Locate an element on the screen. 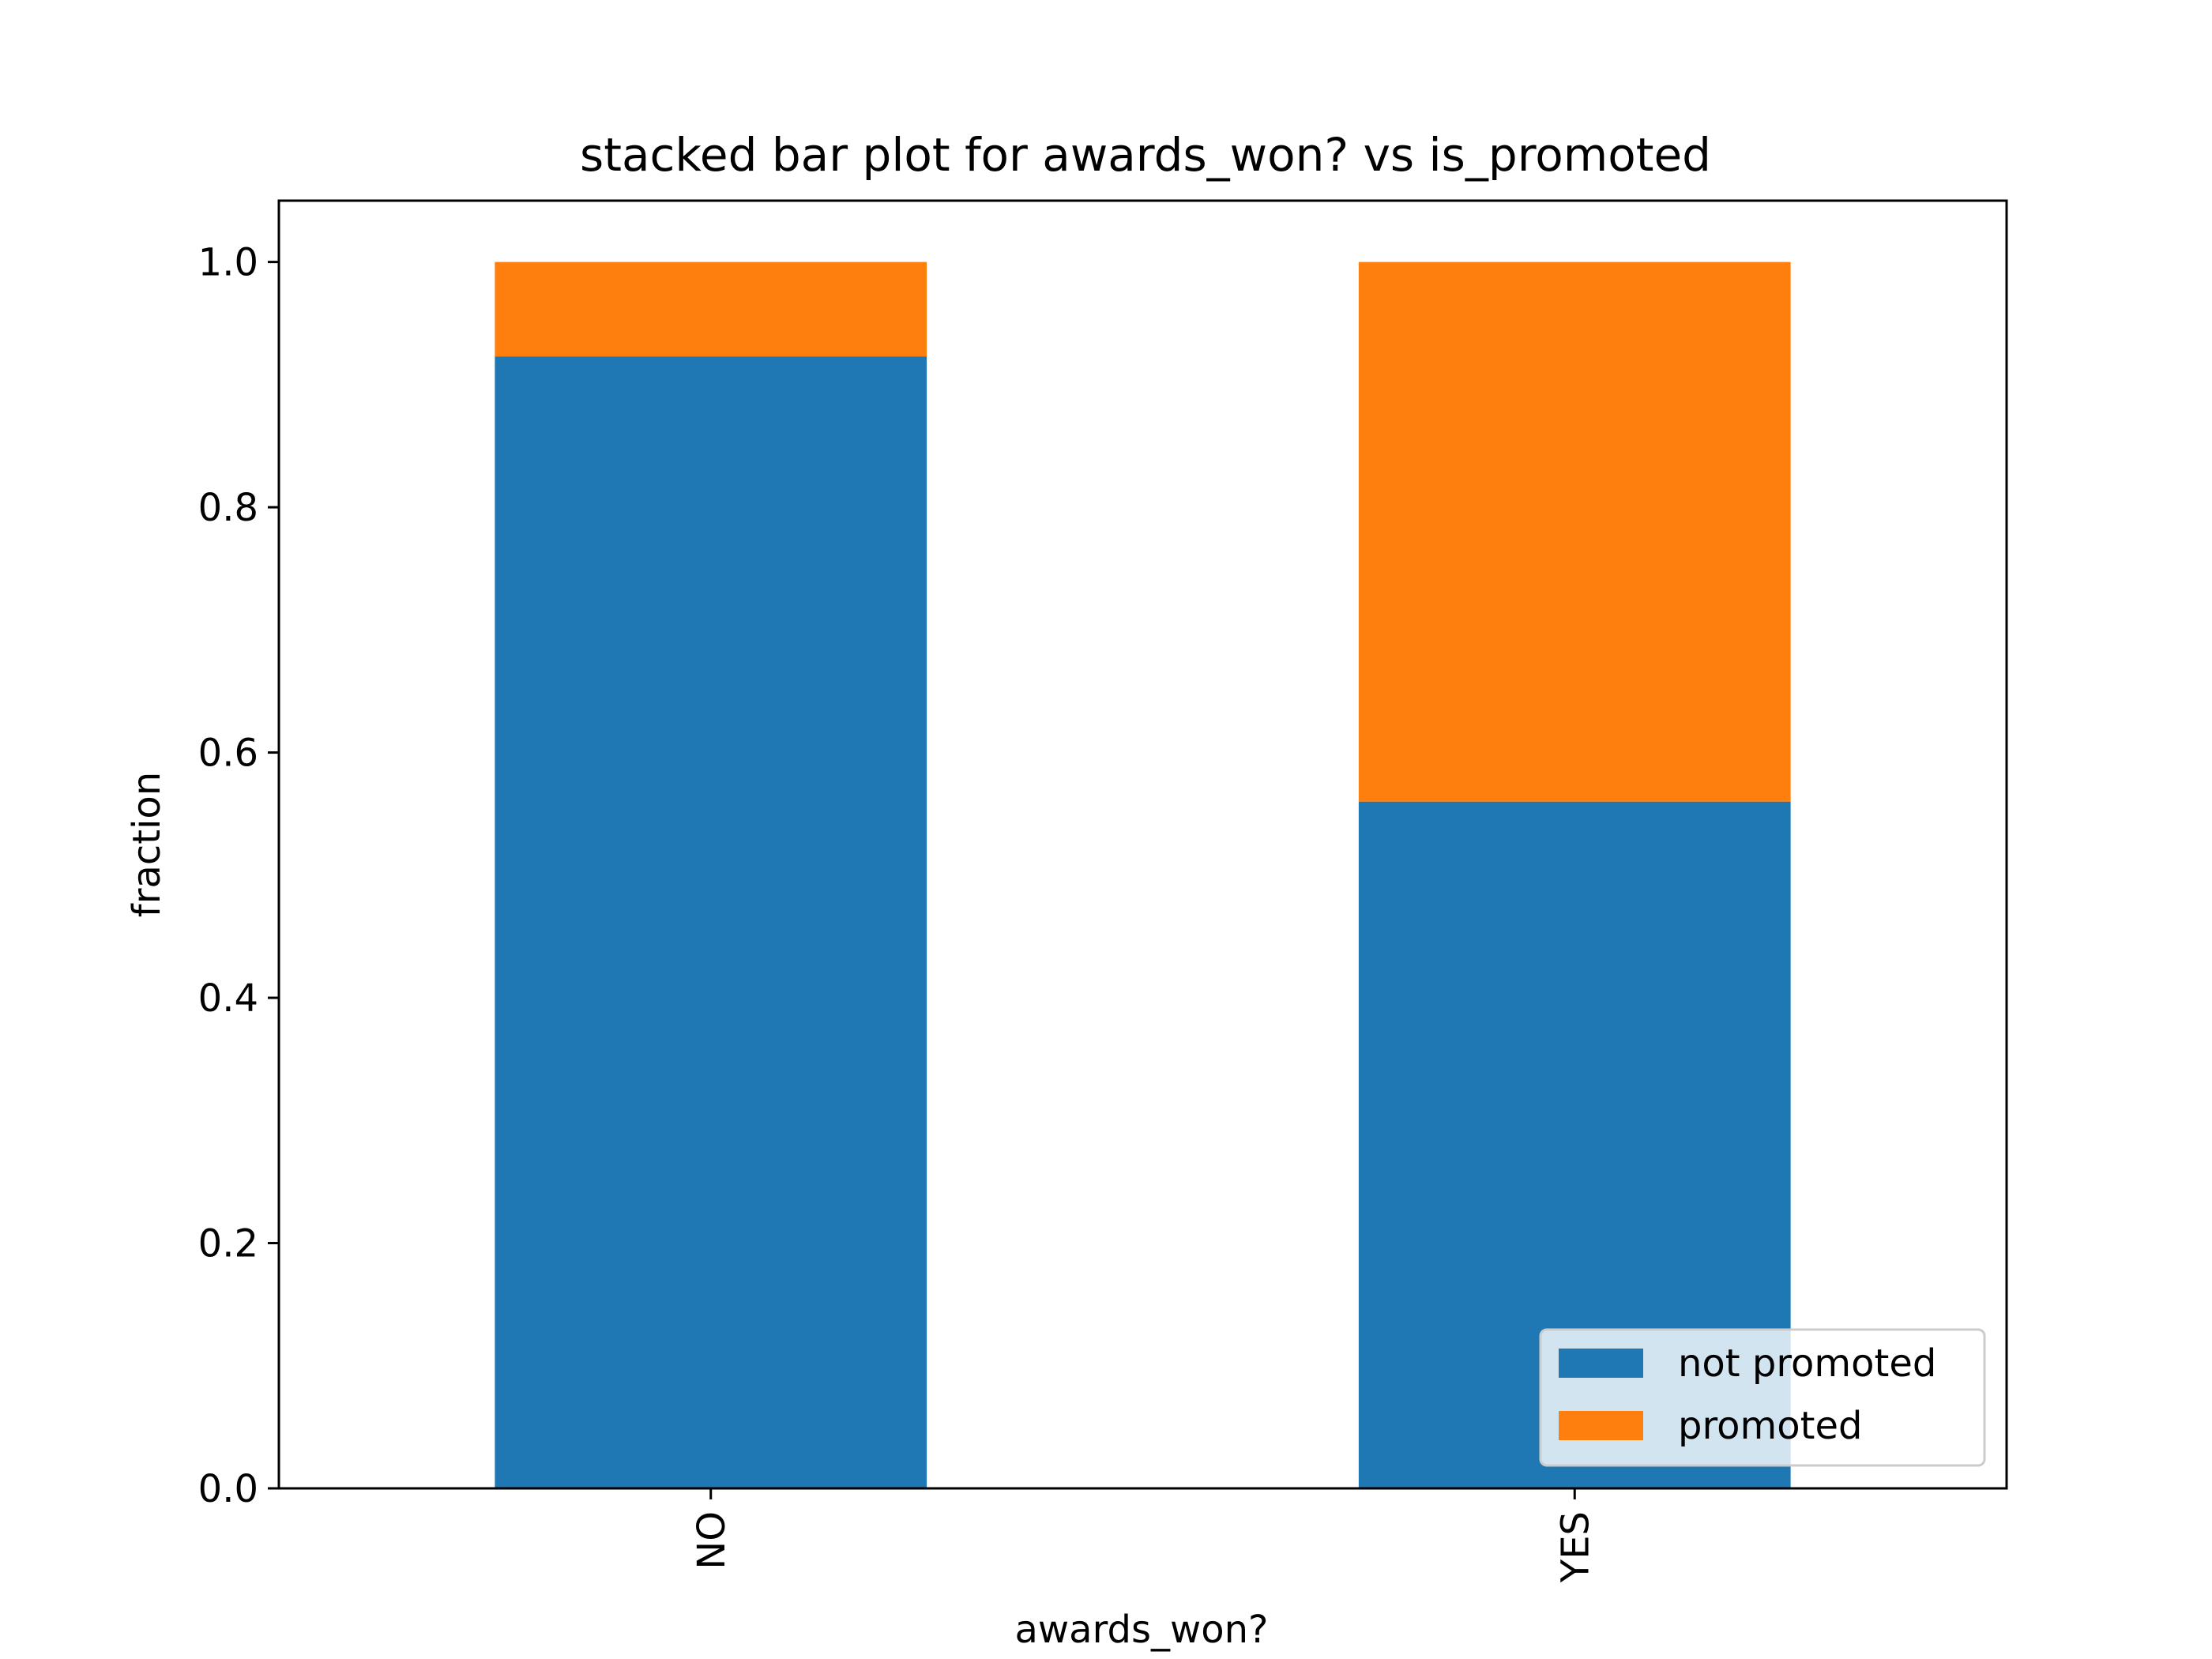 The image size is (2212, 1659). y-tick-label: 0.2 is located at coordinates (228, 1244).